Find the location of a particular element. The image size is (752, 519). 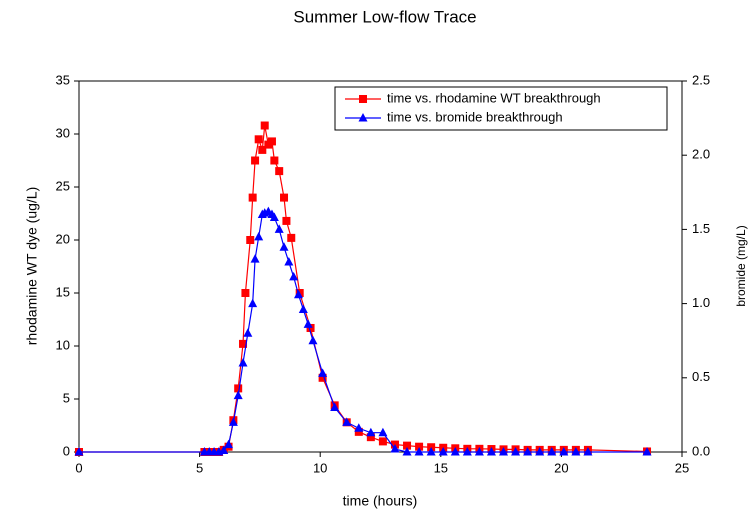

y2-tick-label: 2.5 is located at coordinates (701, 79).